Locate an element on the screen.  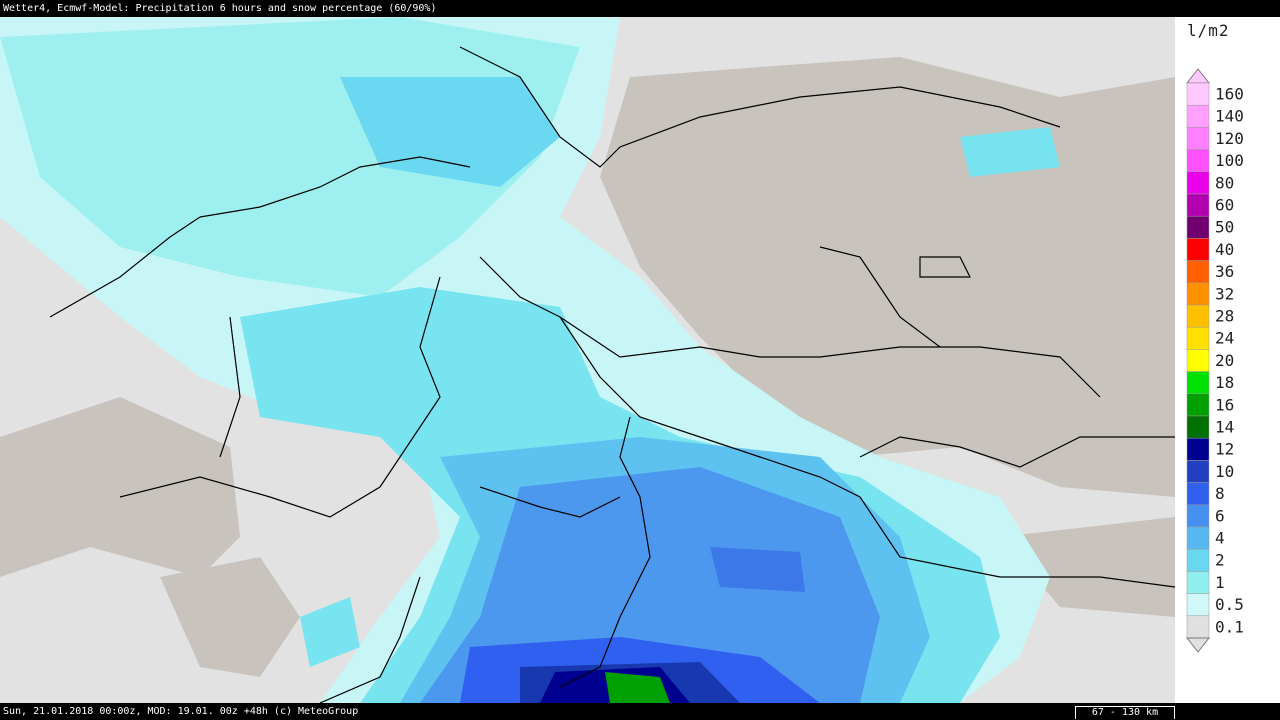
legend-label: 18 is located at coordinates (1224, 382).